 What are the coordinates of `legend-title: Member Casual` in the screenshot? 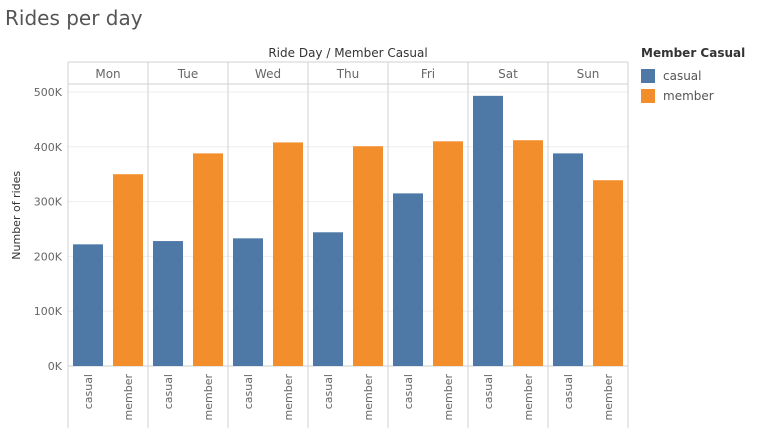 It's located at (693, 53).